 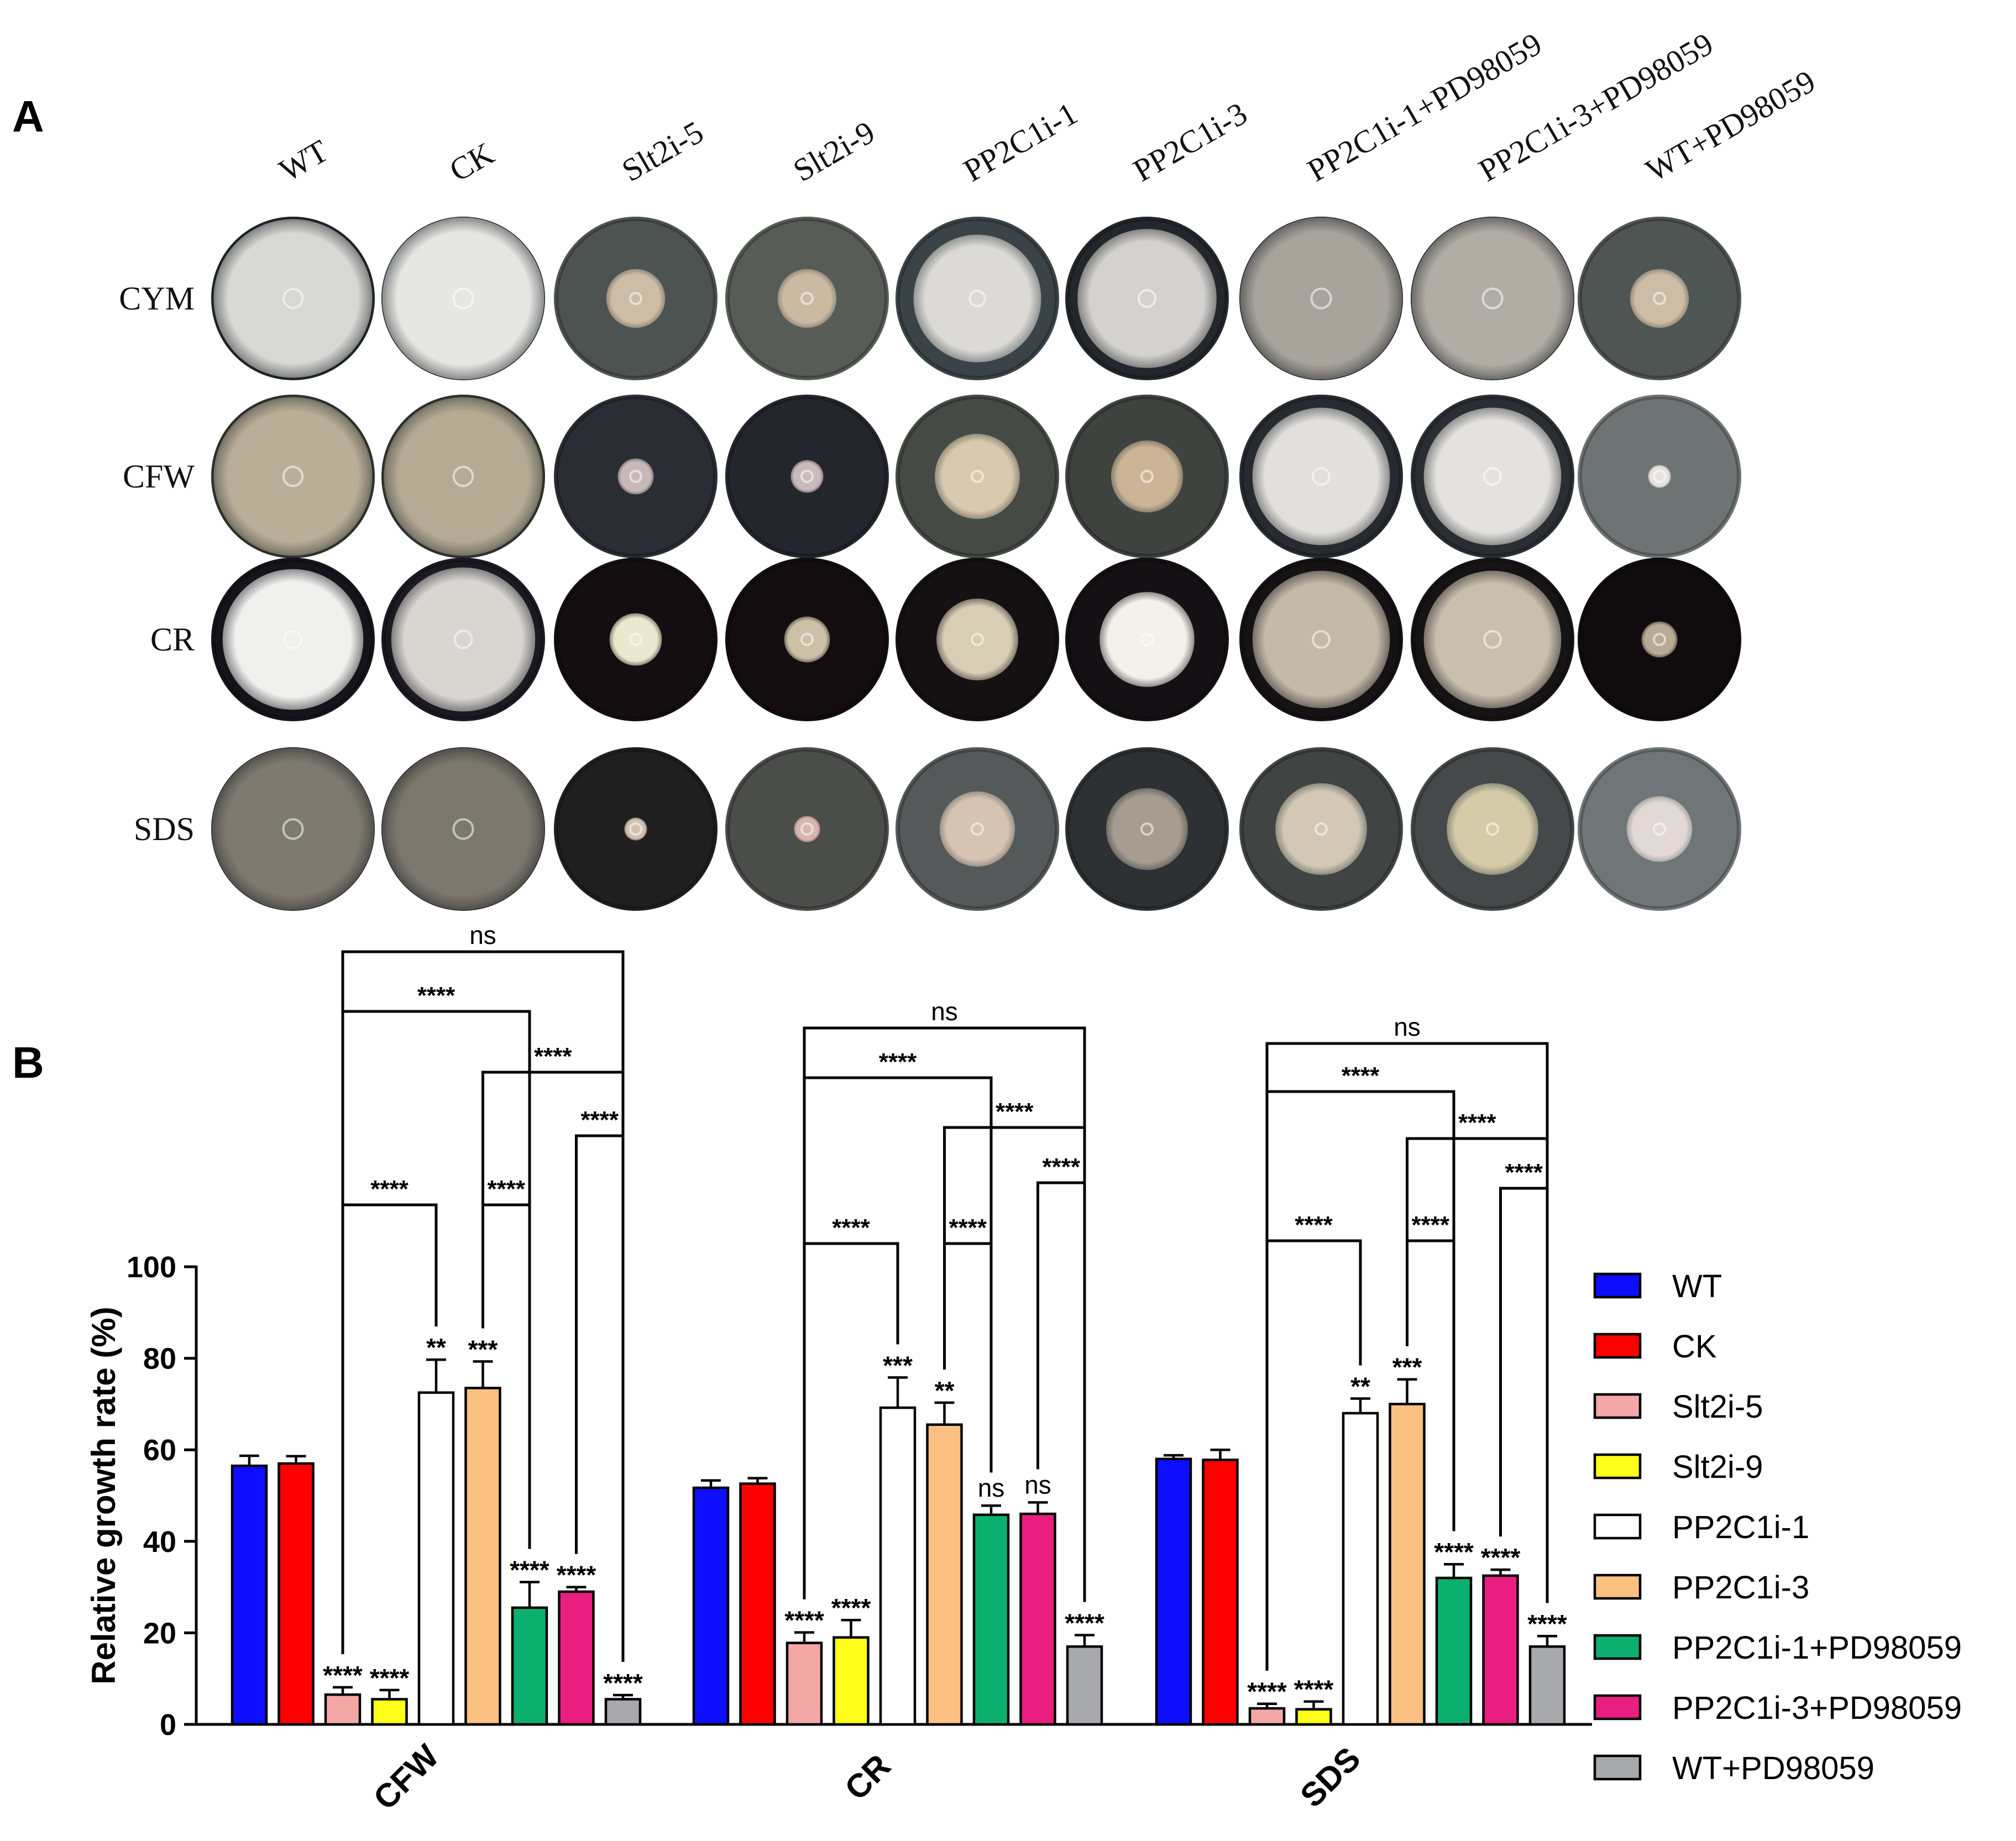 What do you see at coordinates (157, 563) in the screenshot?
I see `plate-row-labels: CYM CFW CR SDS` at bounding box center [157, 563].